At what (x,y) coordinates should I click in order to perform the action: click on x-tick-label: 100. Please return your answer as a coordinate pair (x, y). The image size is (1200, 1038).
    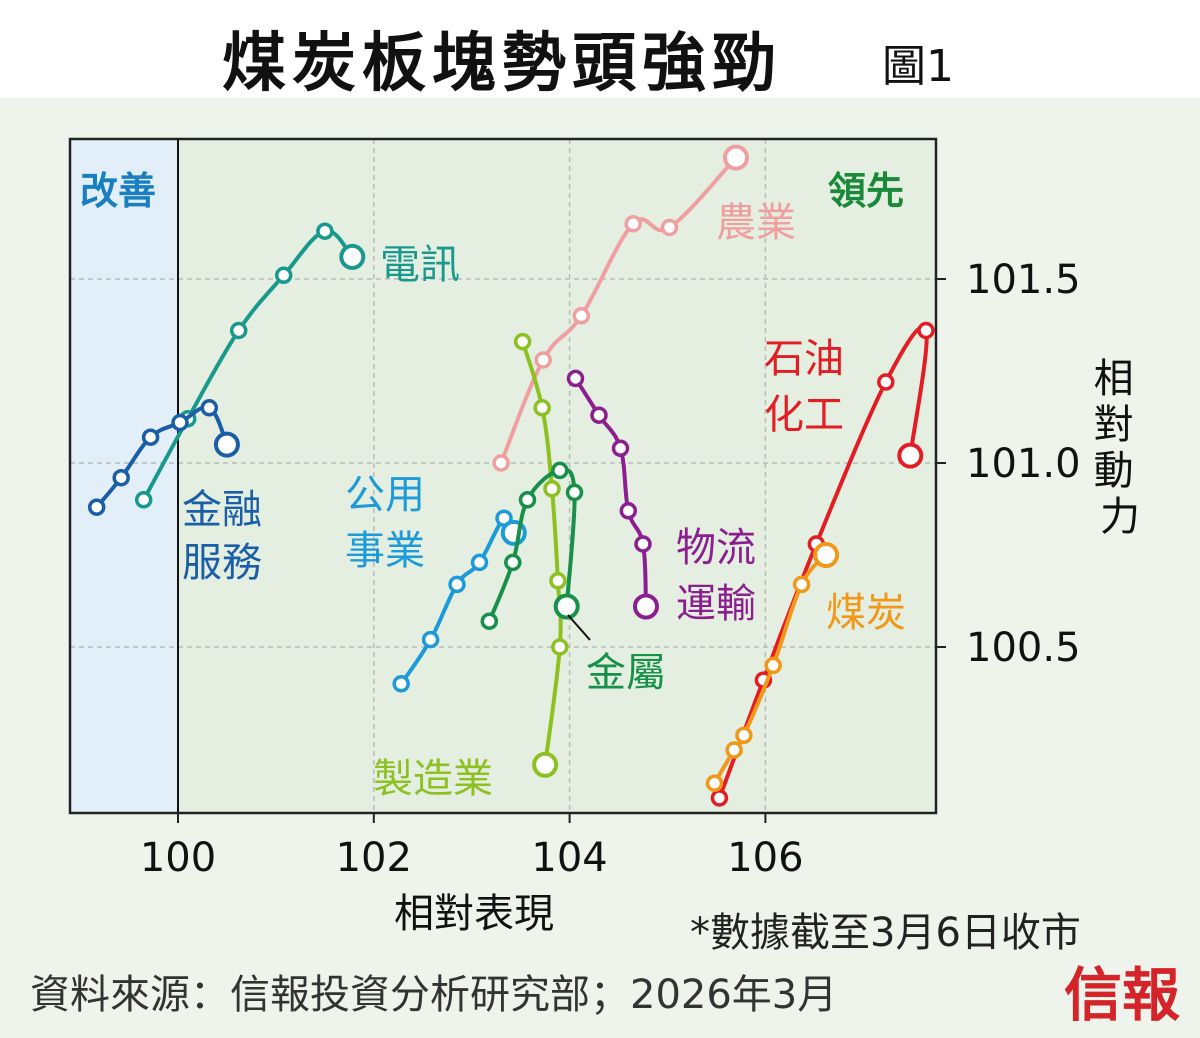
    Looking at the image, I should click on (178, 858).